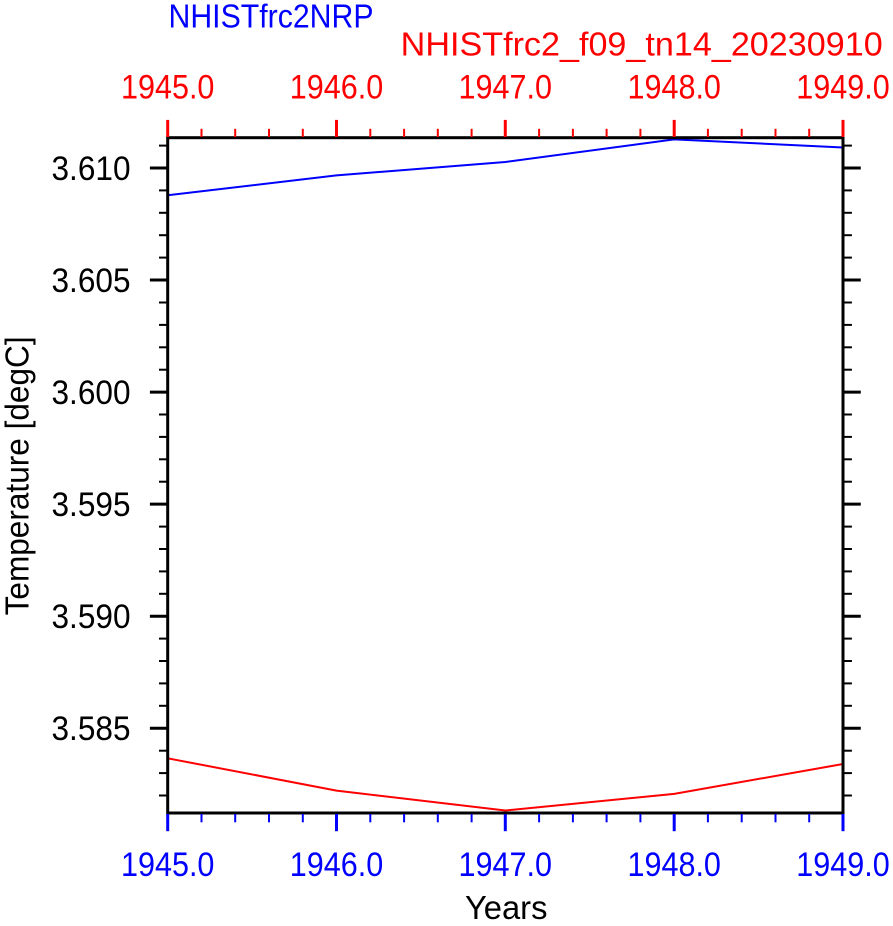  I want to click on svg-text: 3.585, so click(91, 729).